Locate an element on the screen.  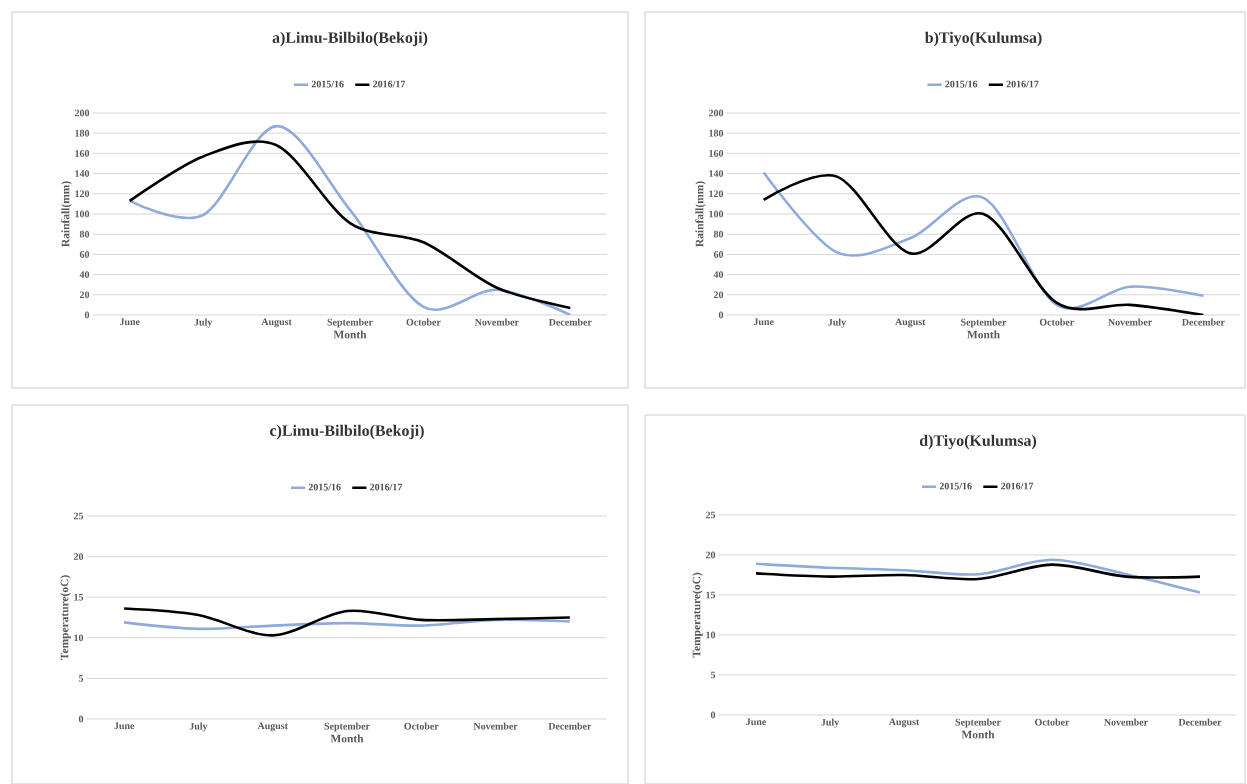
chart-title: c)Limu-Bilbilo(Bekoji) is located at coordinates (347, 432).